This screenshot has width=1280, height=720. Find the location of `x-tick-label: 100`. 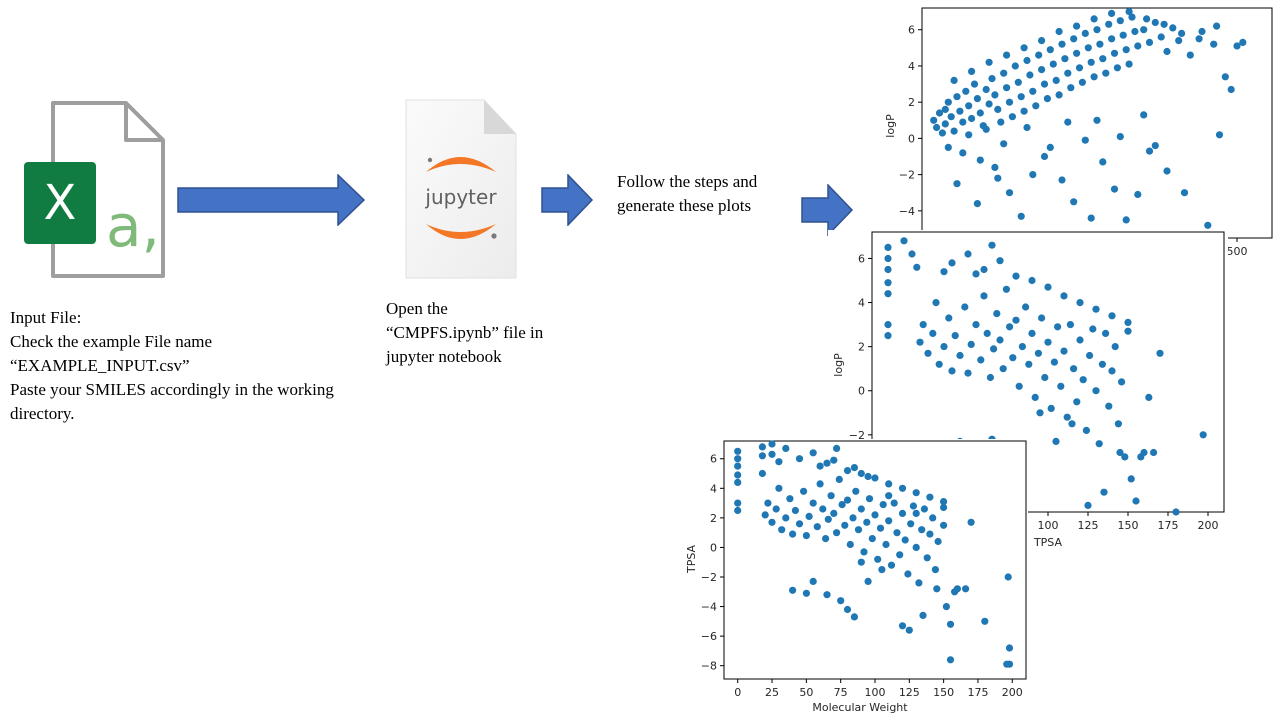

x-tick-label: 100 is located at coordinates (875, 692).